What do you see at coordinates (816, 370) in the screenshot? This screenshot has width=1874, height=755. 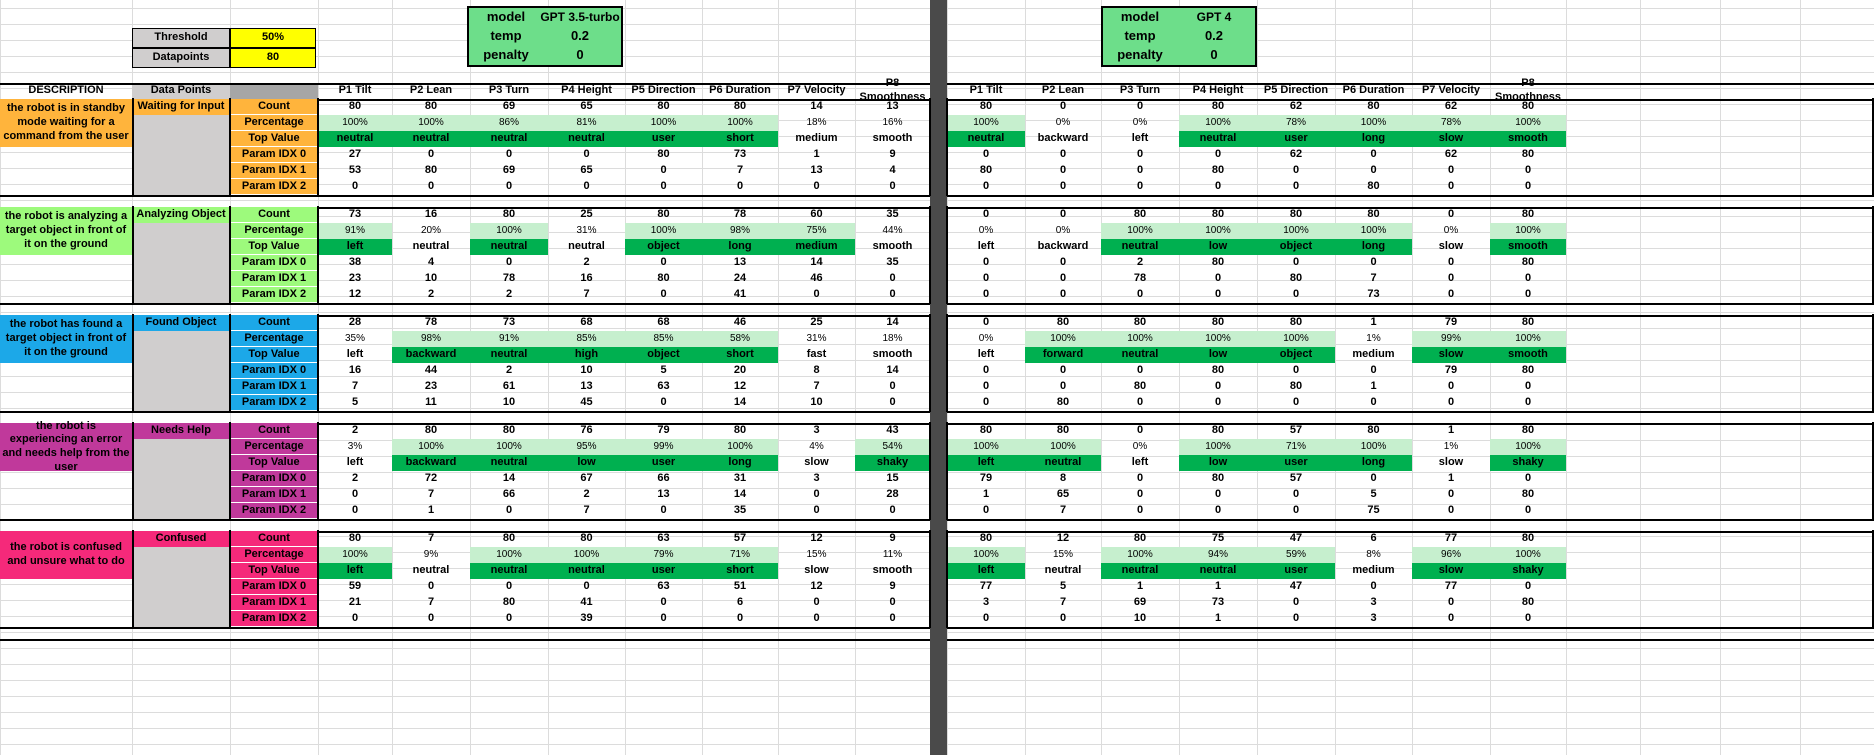 I see `value-gpt35-idx0: 8` at bounding box center [816, 370].